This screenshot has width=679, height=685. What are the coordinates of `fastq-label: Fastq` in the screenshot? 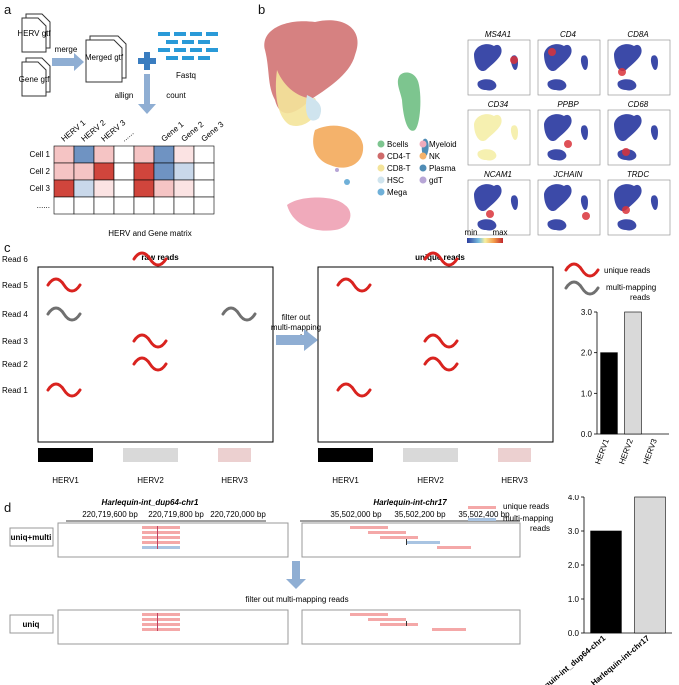 It's located at (186, 75).